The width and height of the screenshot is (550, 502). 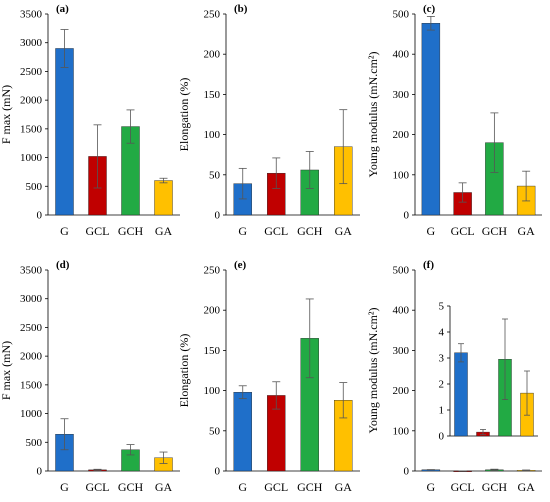 What do you see at coordinates (240, 265) in the screenshot?
I see `panel-label: (e)` at bounding box center [240, 265].